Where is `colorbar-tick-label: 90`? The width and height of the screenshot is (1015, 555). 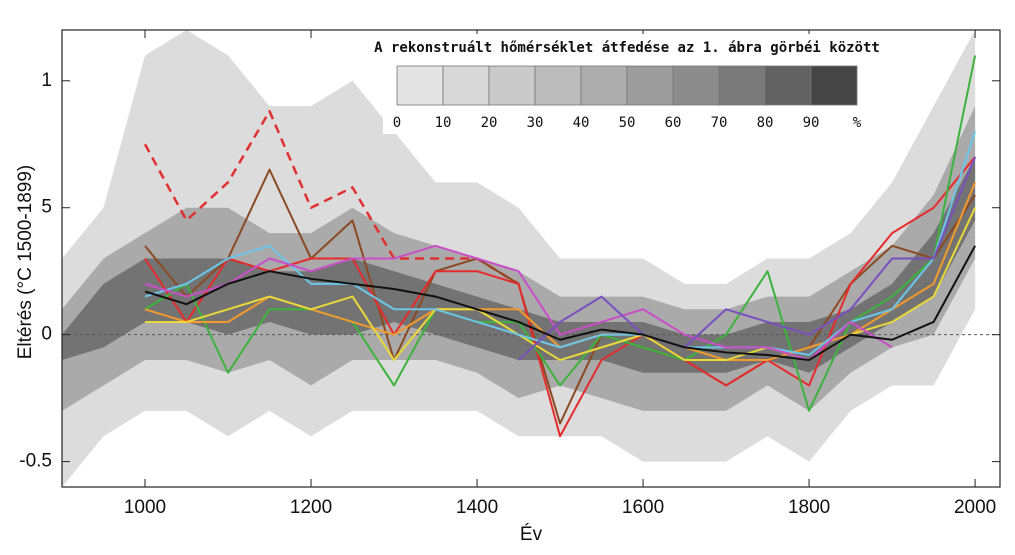 colorbar-tick-label: 90 is located at coordinates (811, 123).